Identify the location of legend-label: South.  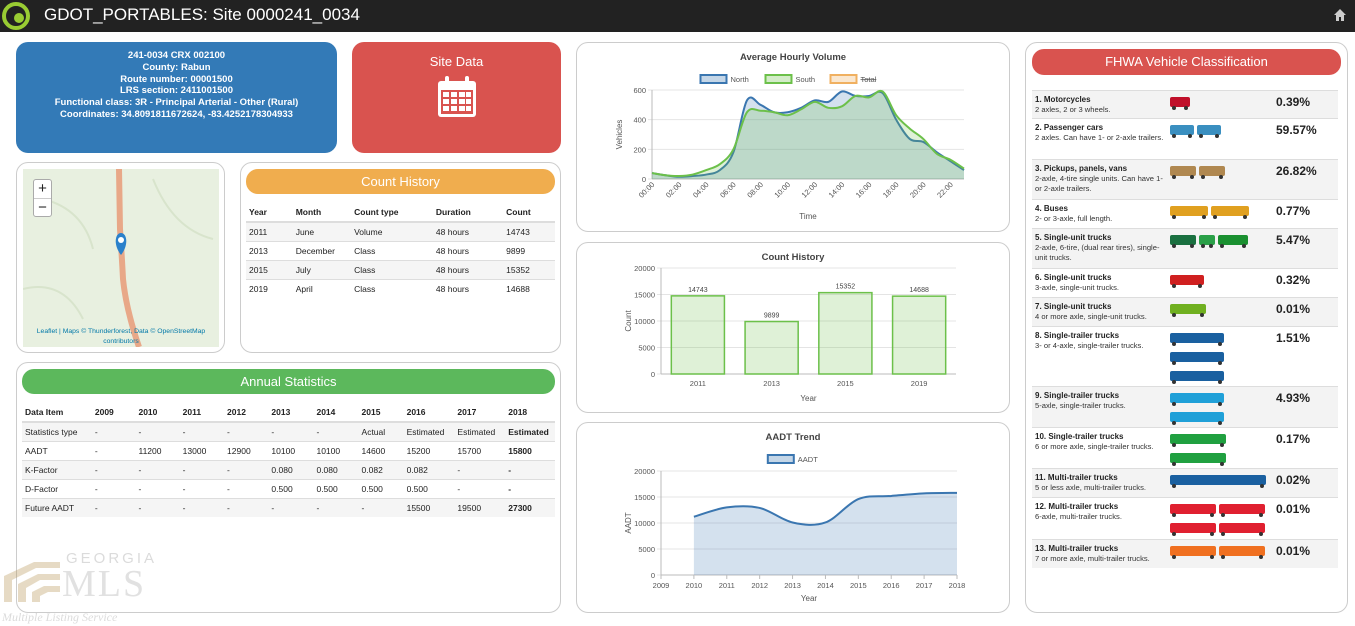
(806, 79).